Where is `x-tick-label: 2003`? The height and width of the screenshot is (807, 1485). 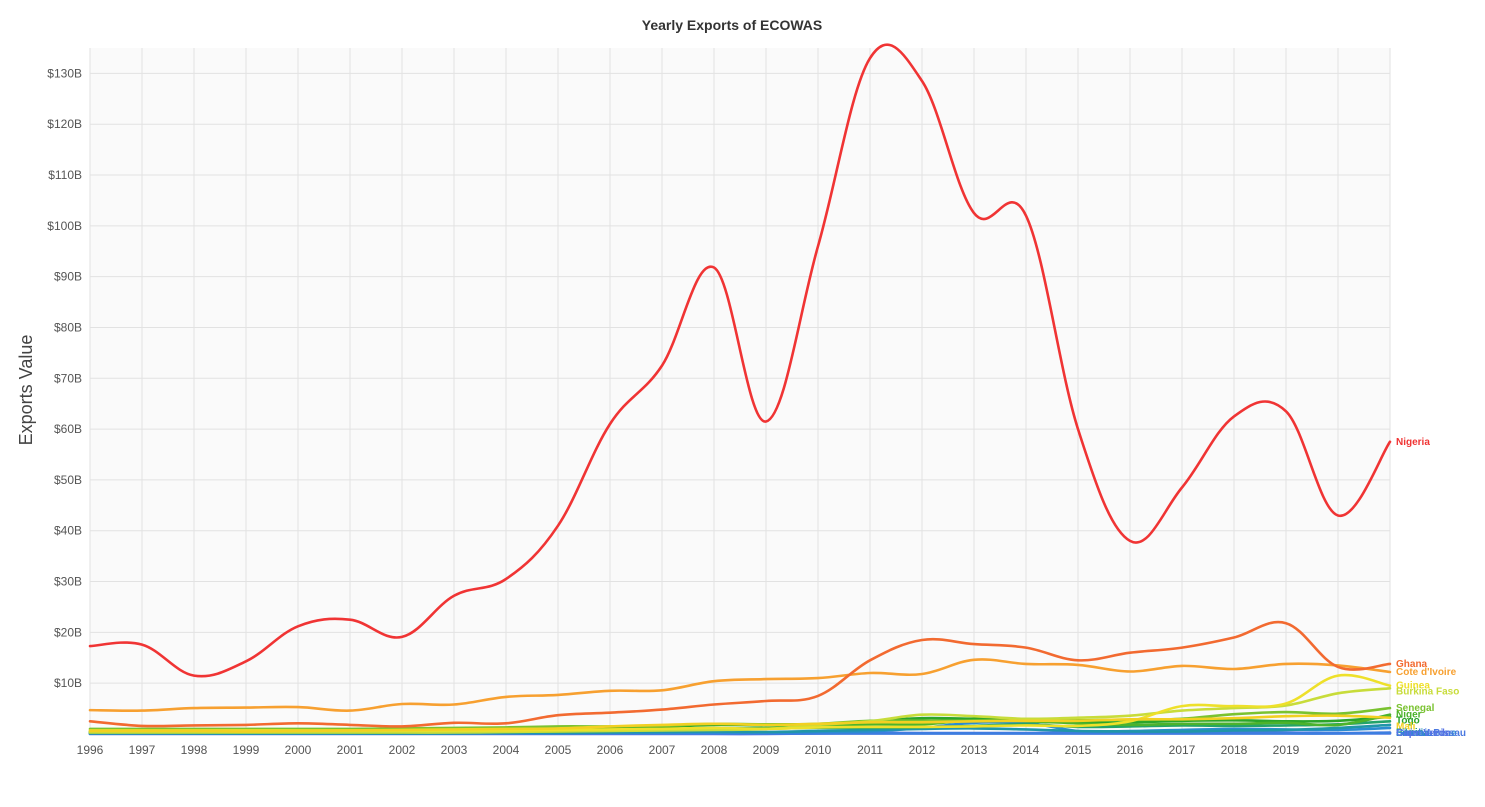
x-tick-label: 2003 is located at coordinates (454, 750).